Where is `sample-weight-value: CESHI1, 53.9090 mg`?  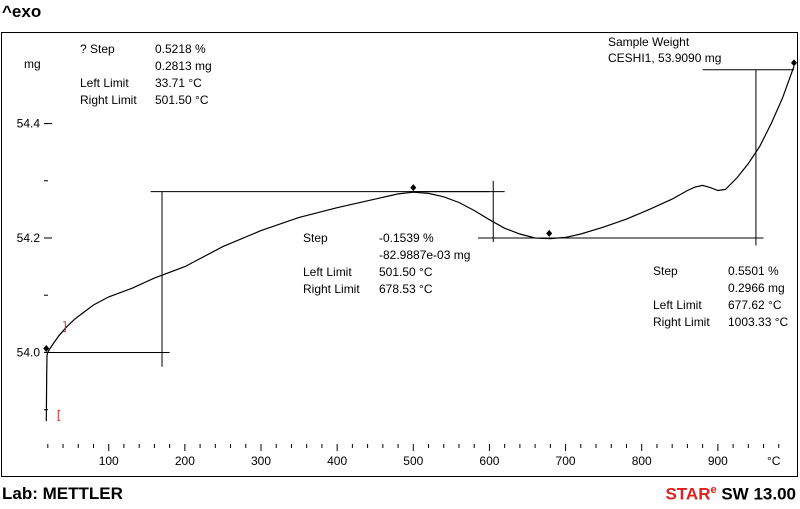 sample-weight-value: CESHI1, 53.9090 mg is located at coordinates (664, 58).